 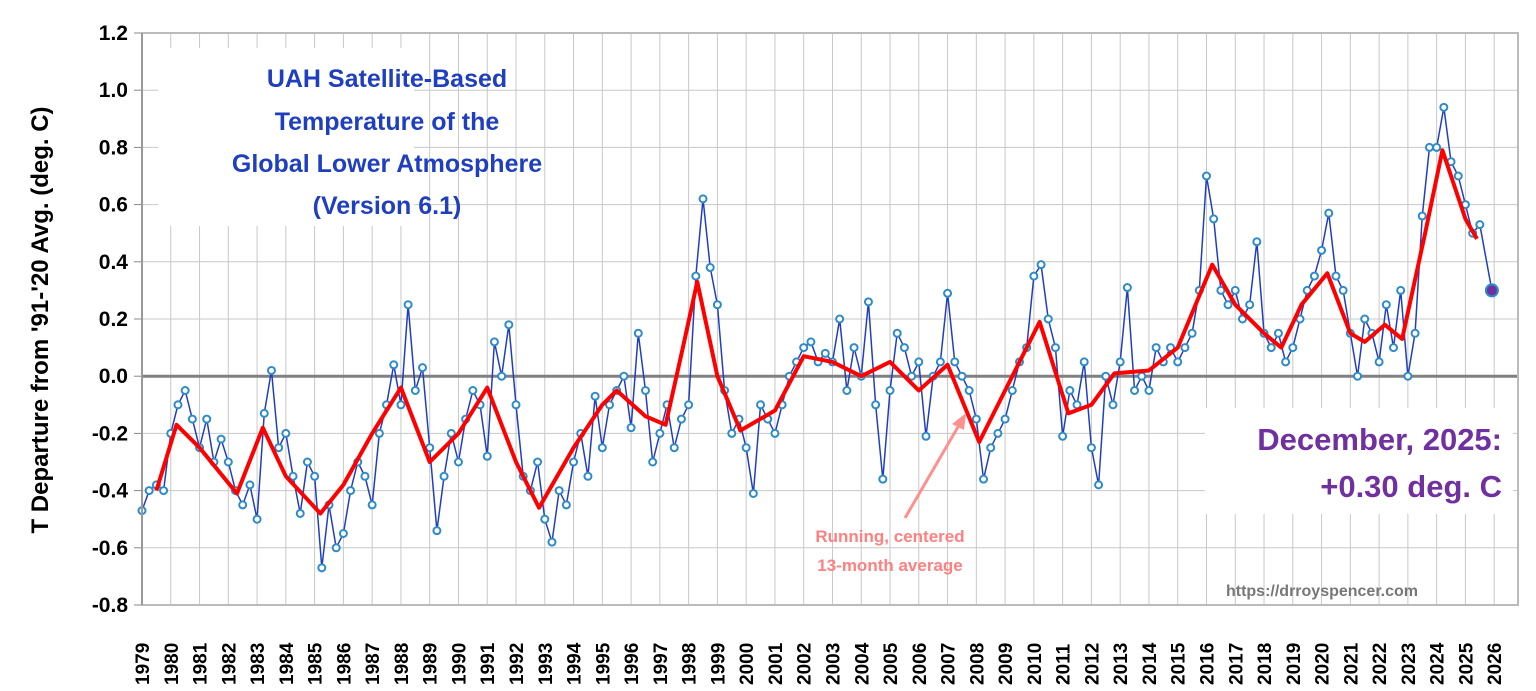 What do you see at coordinates (286, 137) in the screenshot?
I see `title-box` at bounding box center [286, 137].